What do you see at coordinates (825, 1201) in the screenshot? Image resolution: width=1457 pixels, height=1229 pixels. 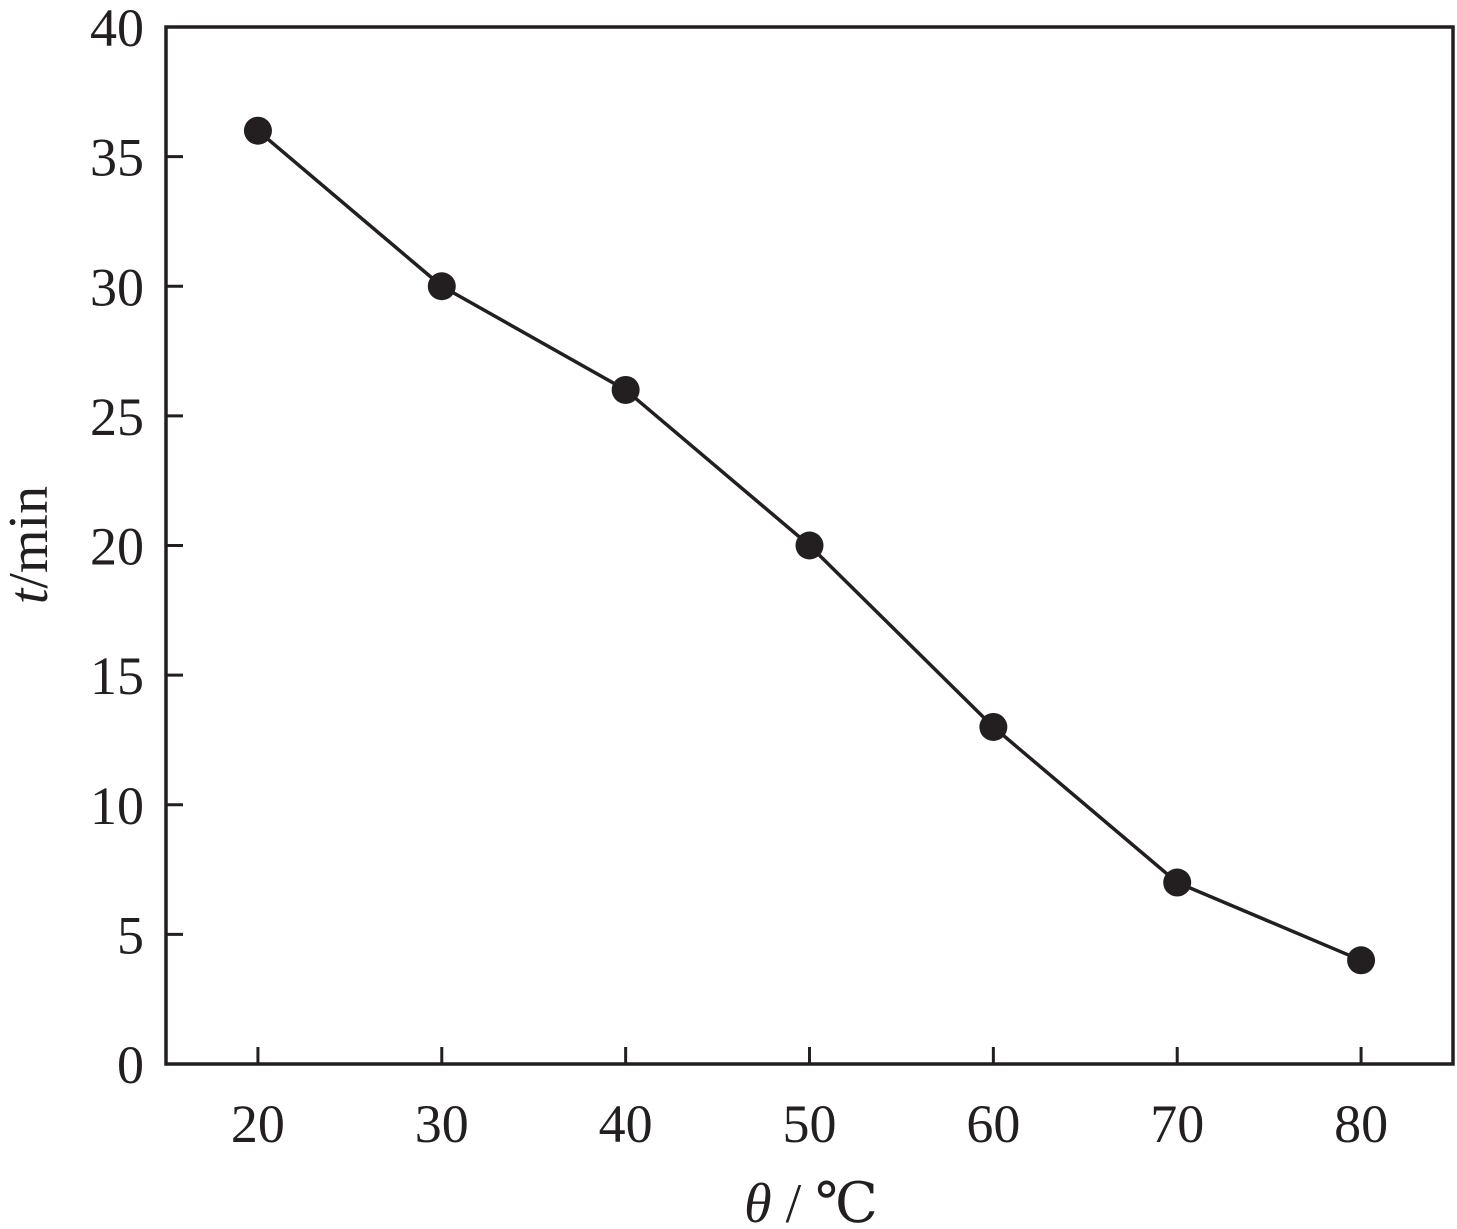 I see `x-axis-unit: / ℃` at bounding box center [825, 1201].